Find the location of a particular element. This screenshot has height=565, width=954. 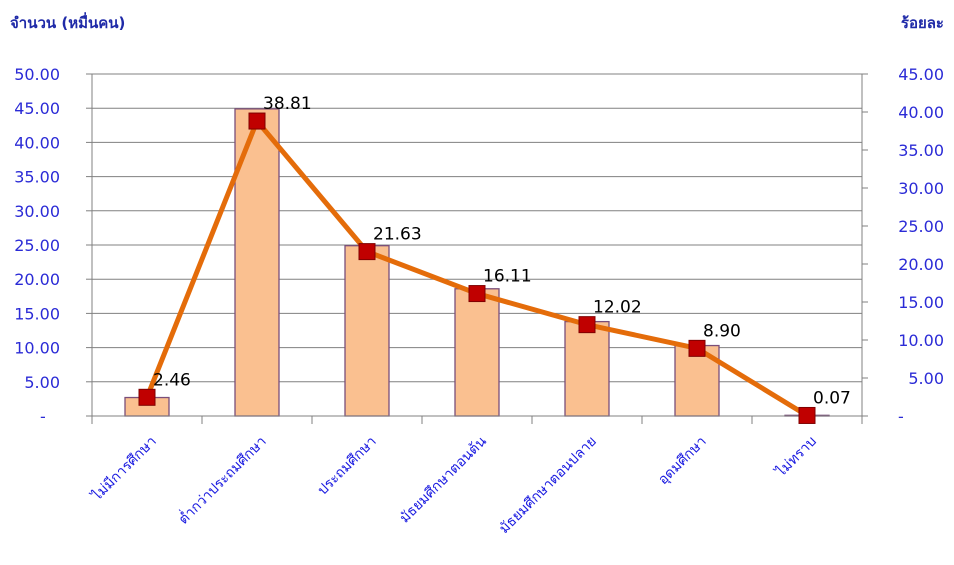

right-tick-label: 15.00 is located at coordinates (921, 302).